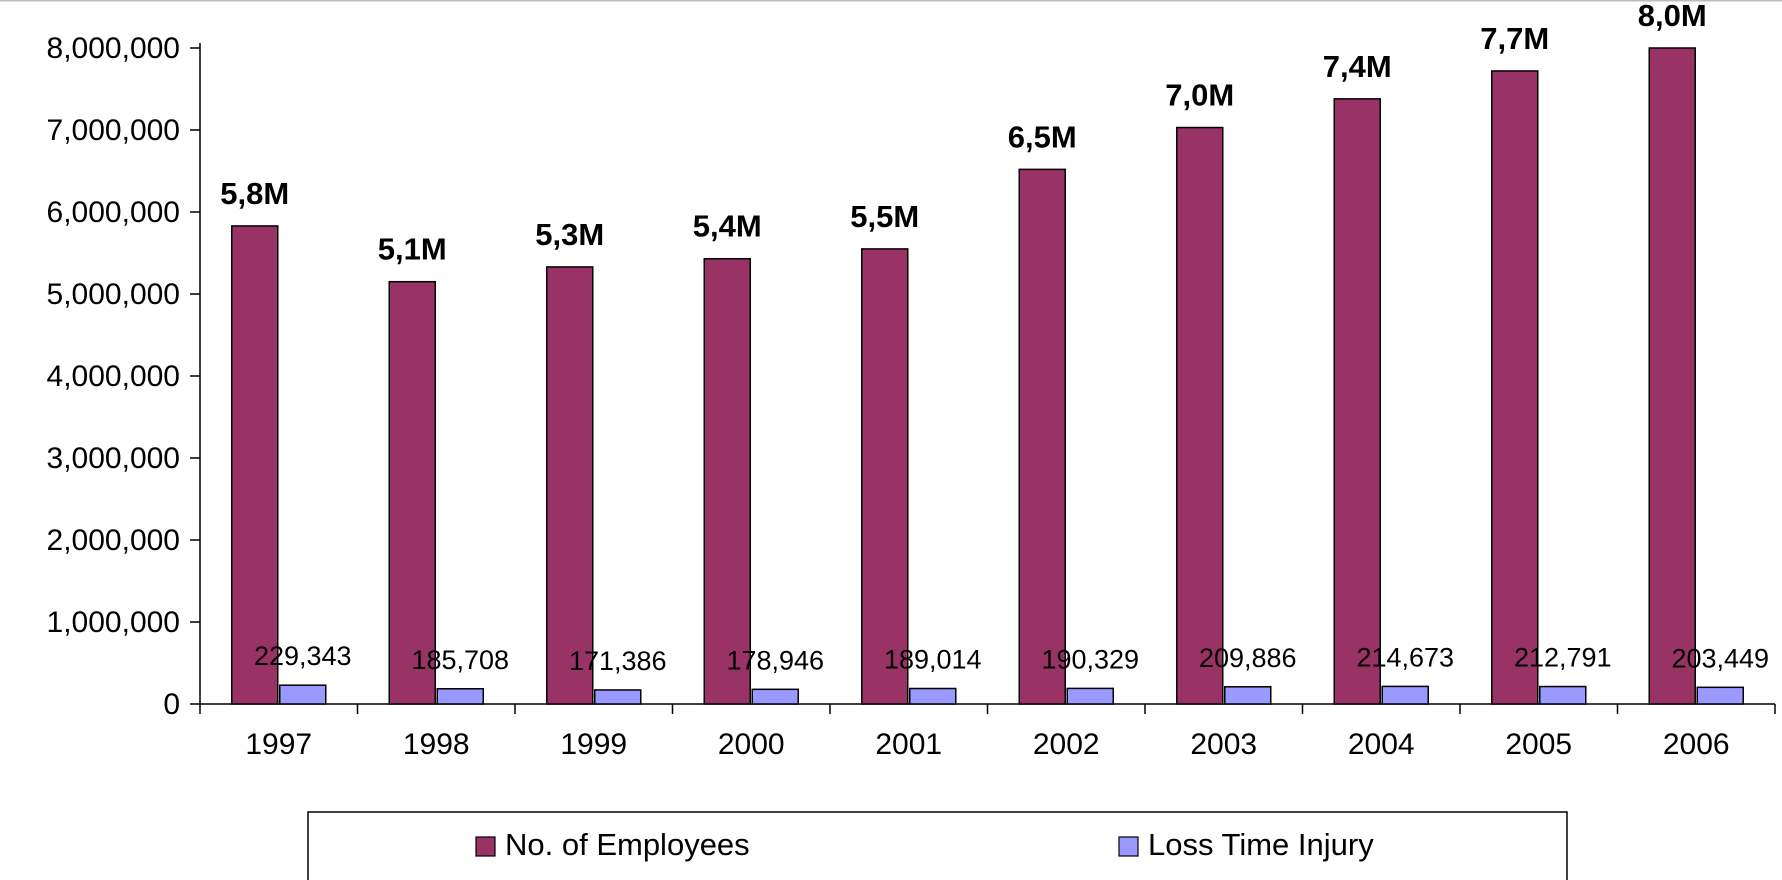 This screenshot has height=880, width=1782. I want to click on y-tick-label: 6,000,000, so click(113, 212).